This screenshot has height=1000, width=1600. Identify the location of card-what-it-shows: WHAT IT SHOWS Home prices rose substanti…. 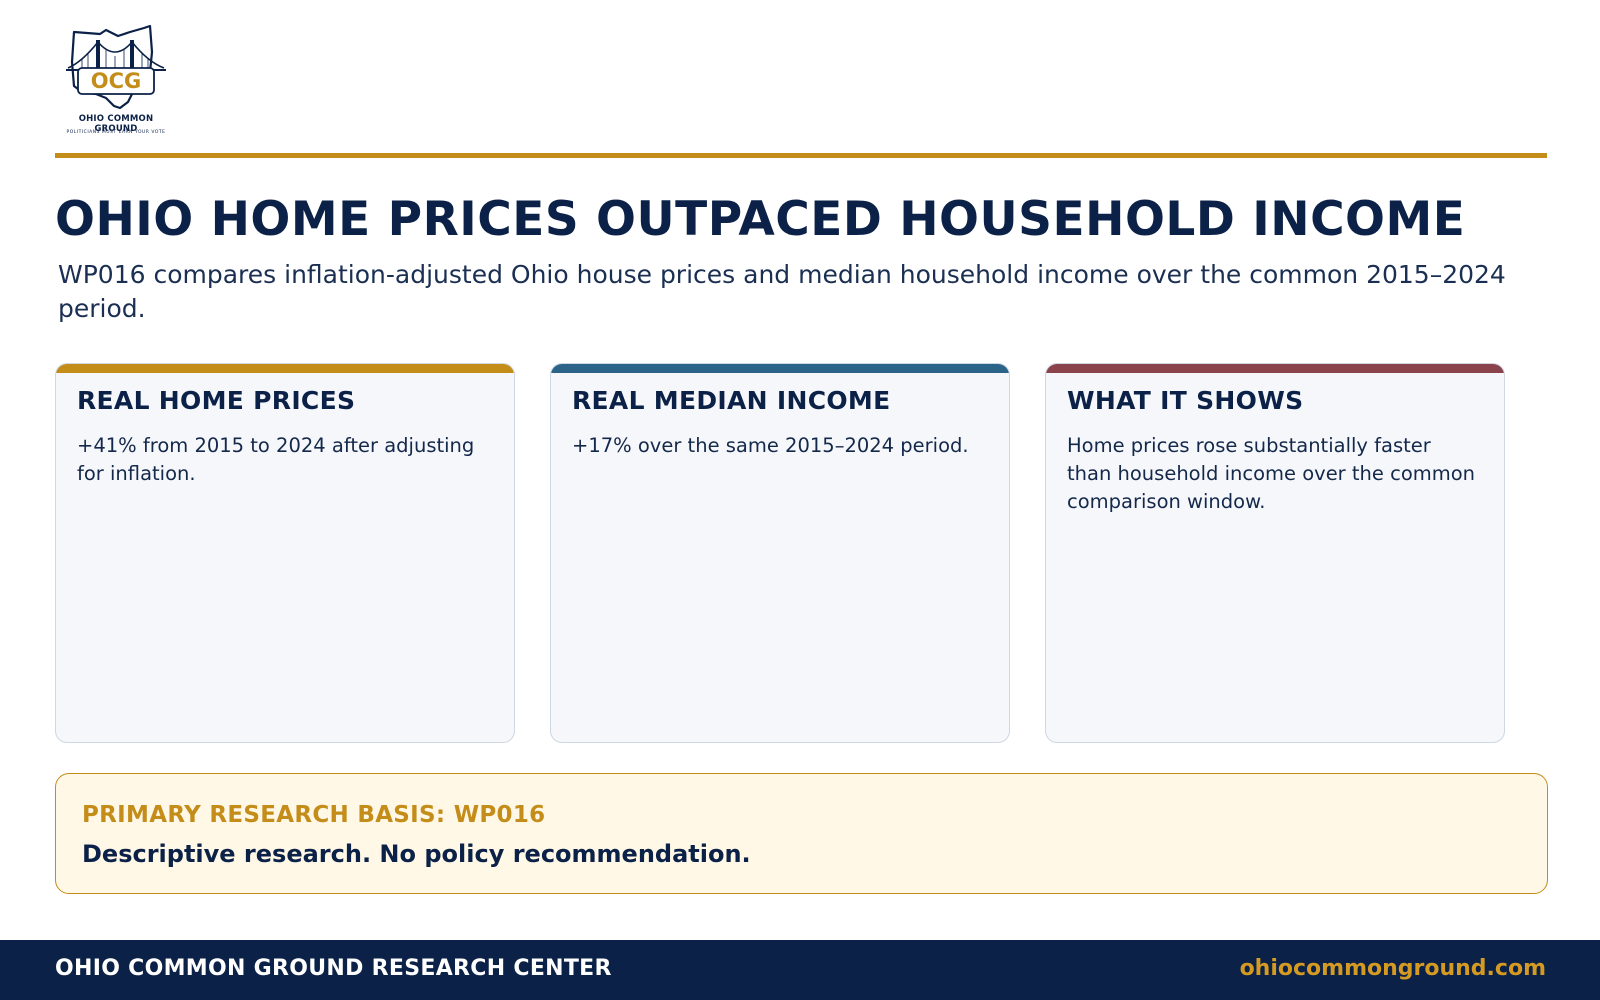
(1275, 553).